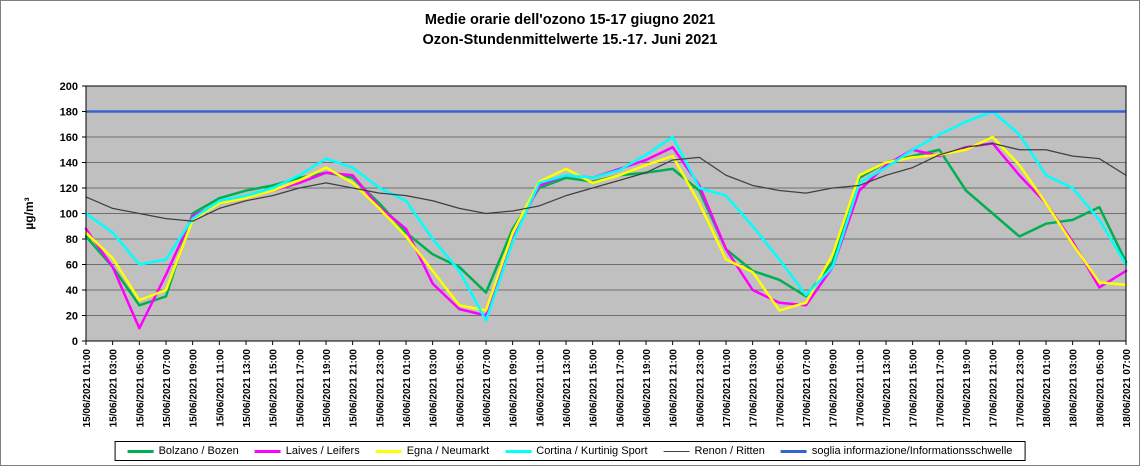 The height and width of the screenshot is (466, 1140). I want to click on x-tick-label: 15/06/2021 11:00, so click(220, 388).